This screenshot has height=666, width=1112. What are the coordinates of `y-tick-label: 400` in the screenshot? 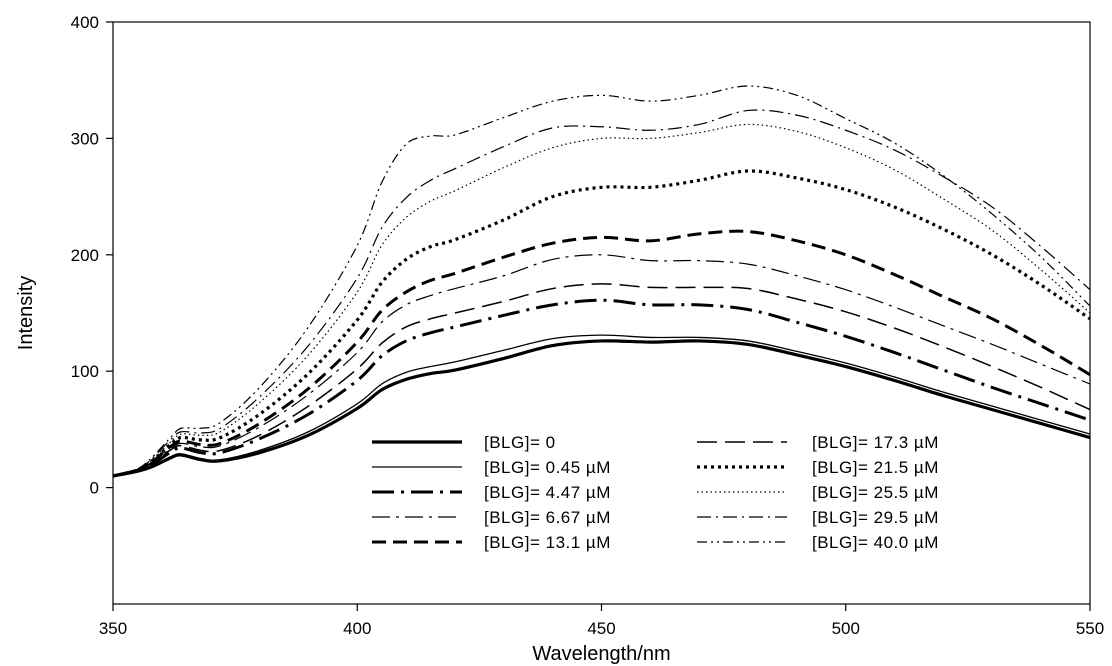 It's located at (85, 22).